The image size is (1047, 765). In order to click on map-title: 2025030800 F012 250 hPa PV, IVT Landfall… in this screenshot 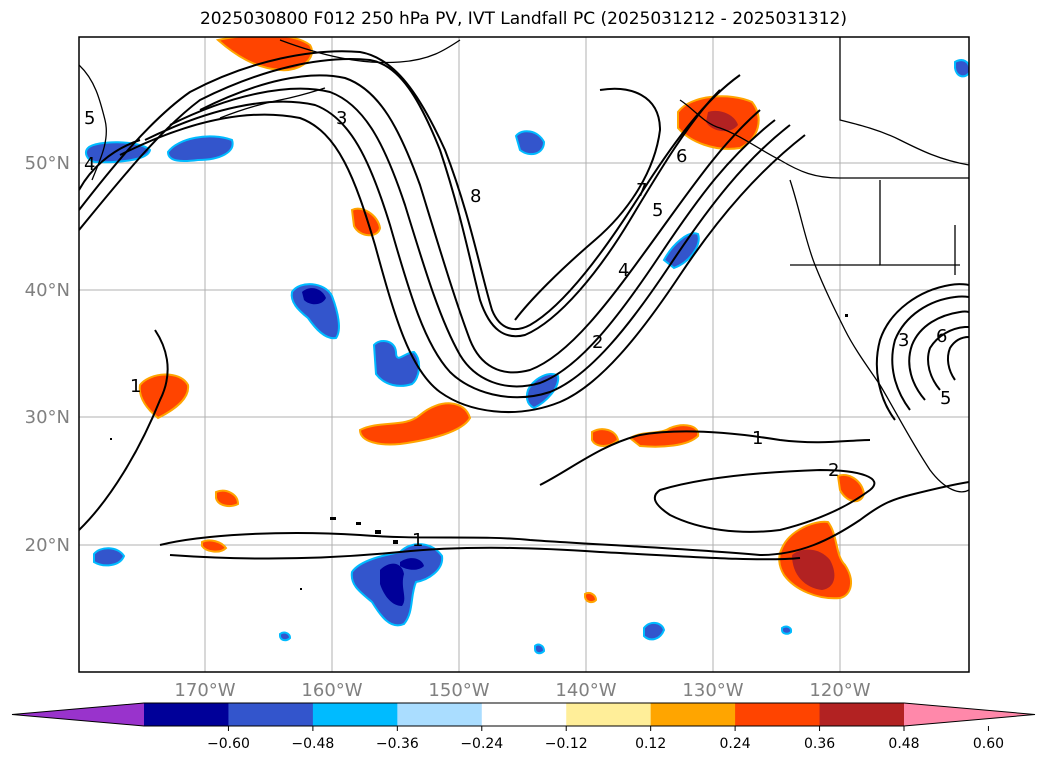, I will do `click(523, 19)`.